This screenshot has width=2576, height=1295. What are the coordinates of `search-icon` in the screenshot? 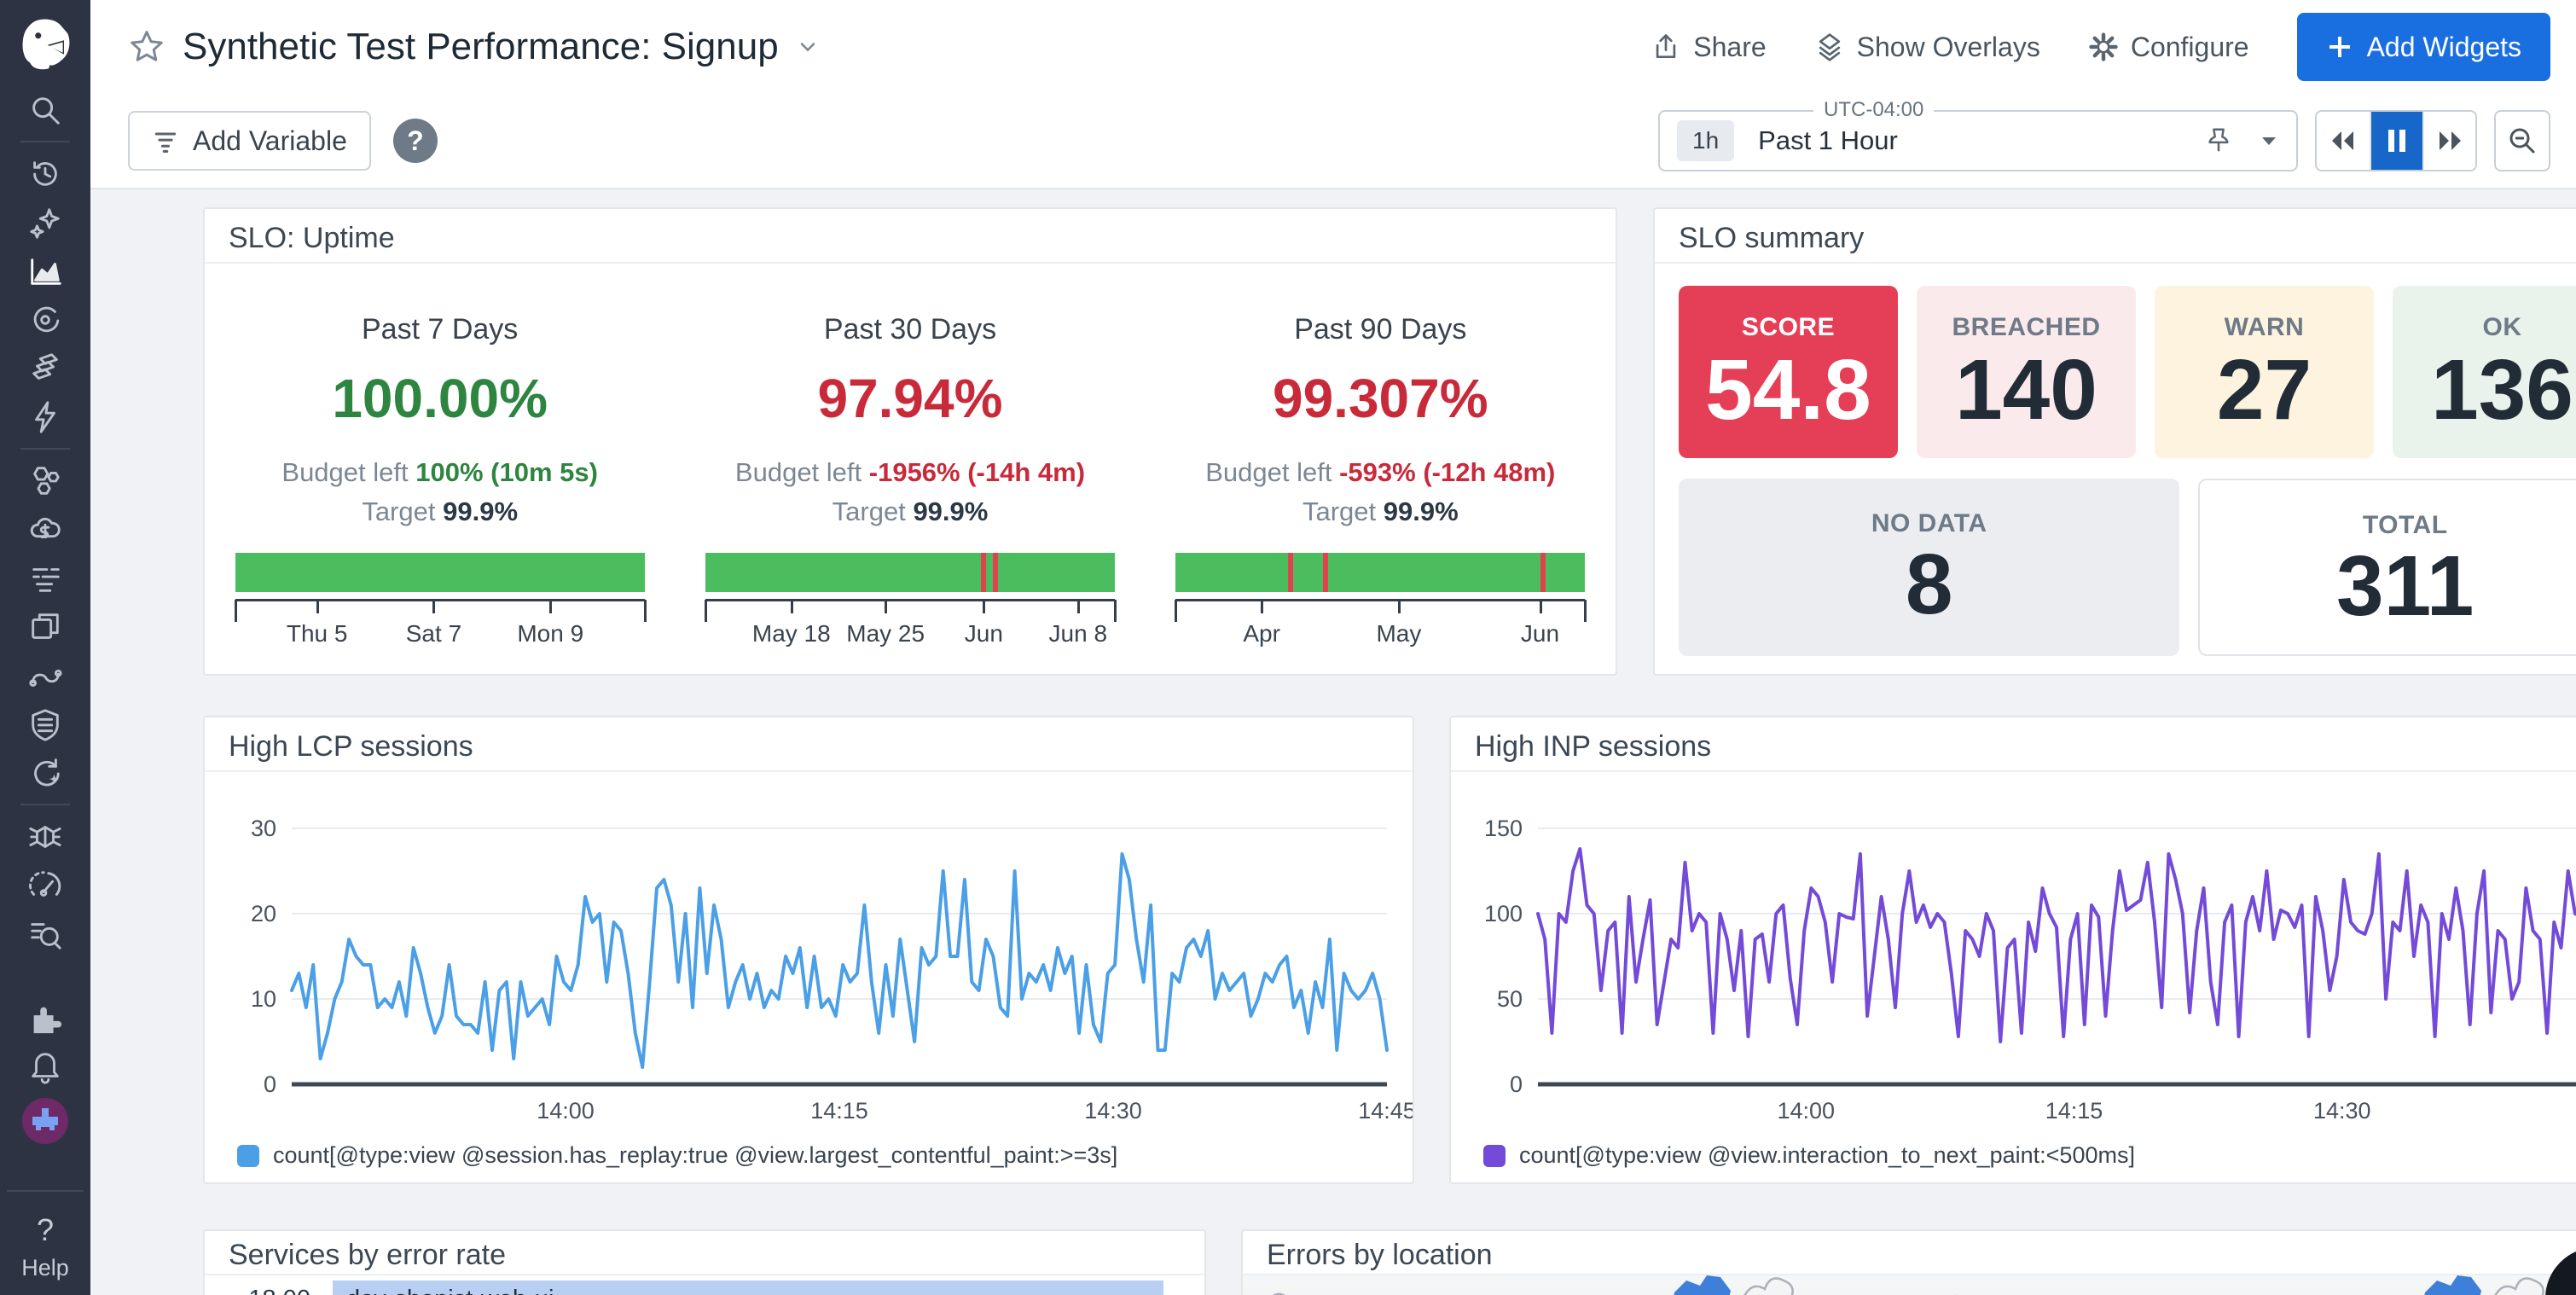 It's located at (46, 110).